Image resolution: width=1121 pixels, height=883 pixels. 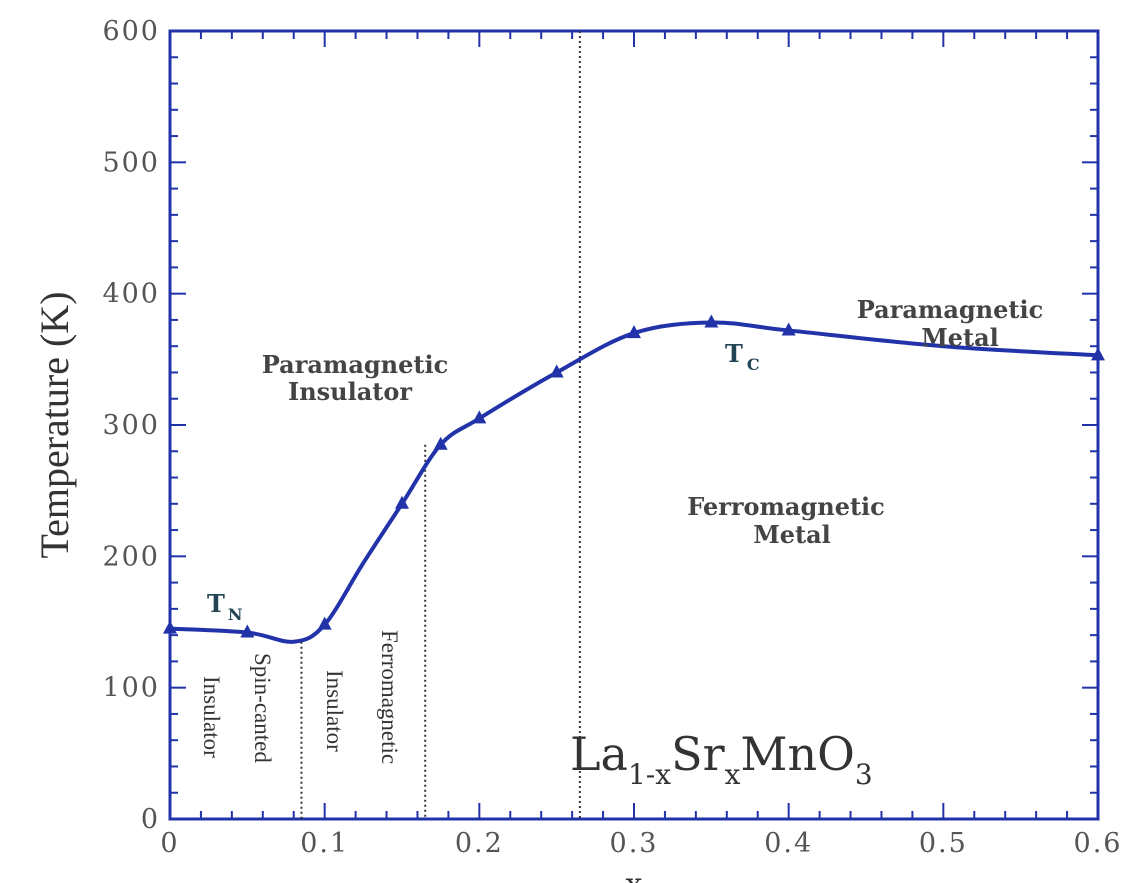 What do you see at coordinates (786, 506) in the screenshot?
I see `region-fm-metal-line1: Ferromagnetic` at bounding box center [786, 506].